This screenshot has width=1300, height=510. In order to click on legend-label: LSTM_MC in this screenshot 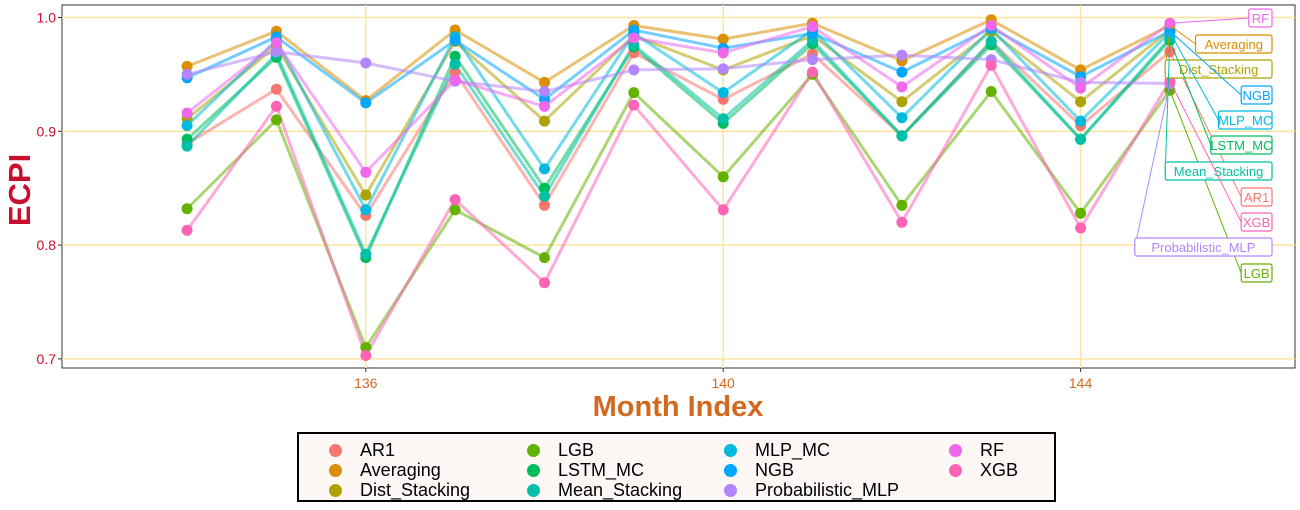, I will do `click(601, 469)`.